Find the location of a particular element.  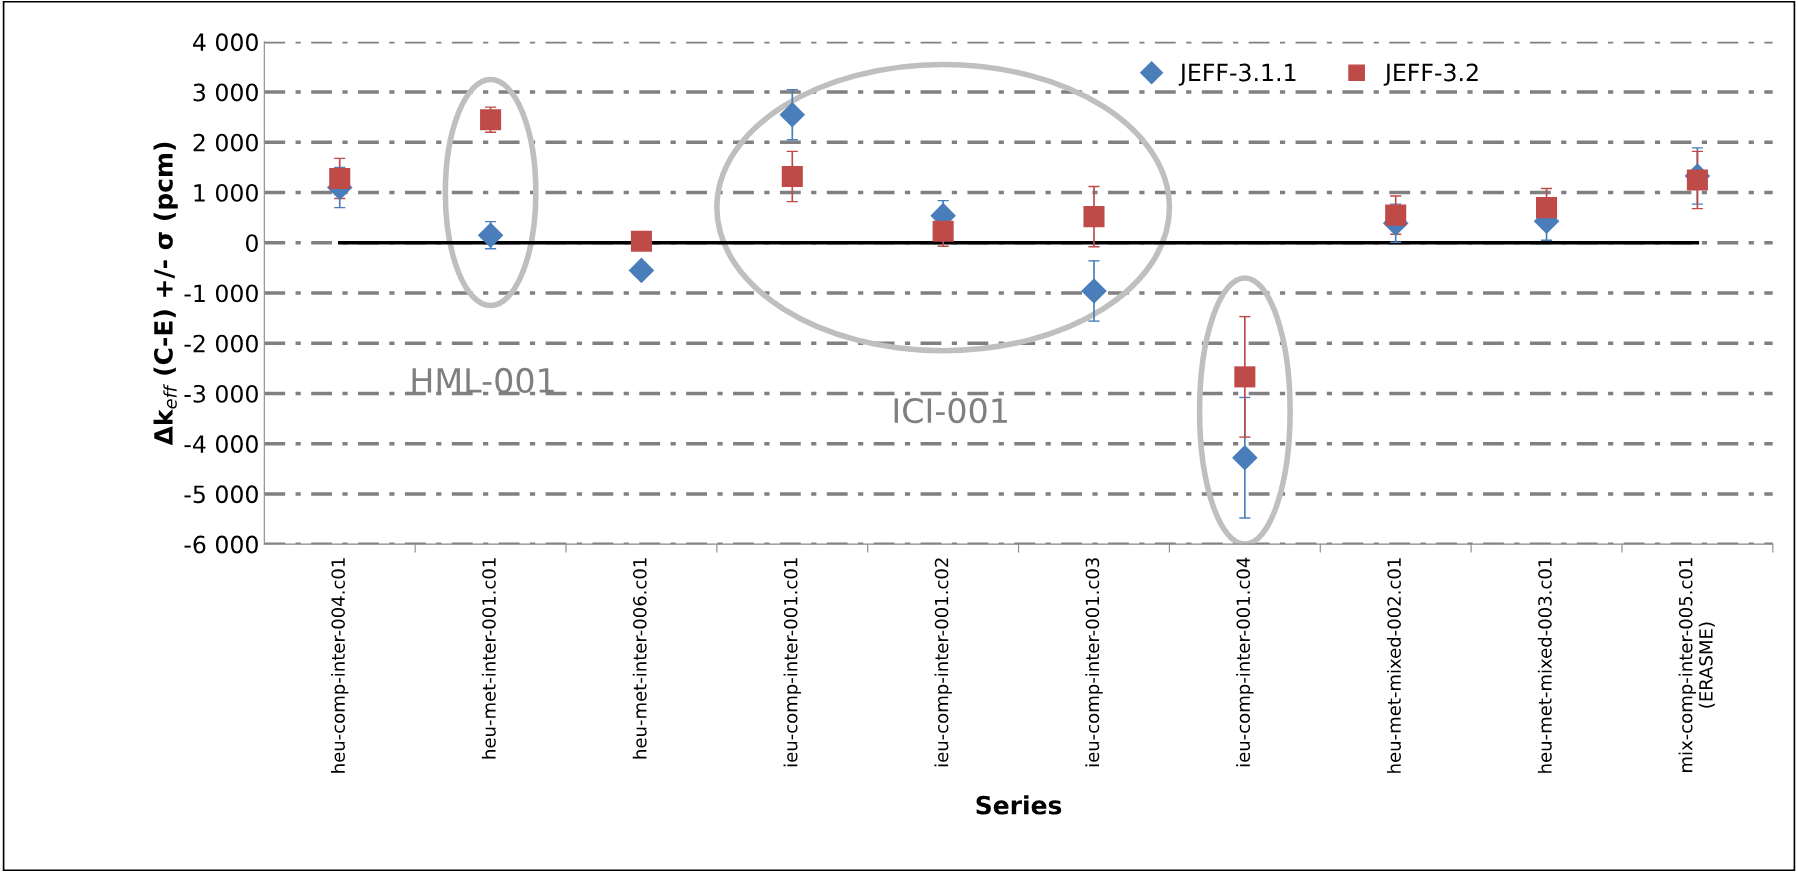

y-tick-label: 4 000 is located at coordinates (225, 42).